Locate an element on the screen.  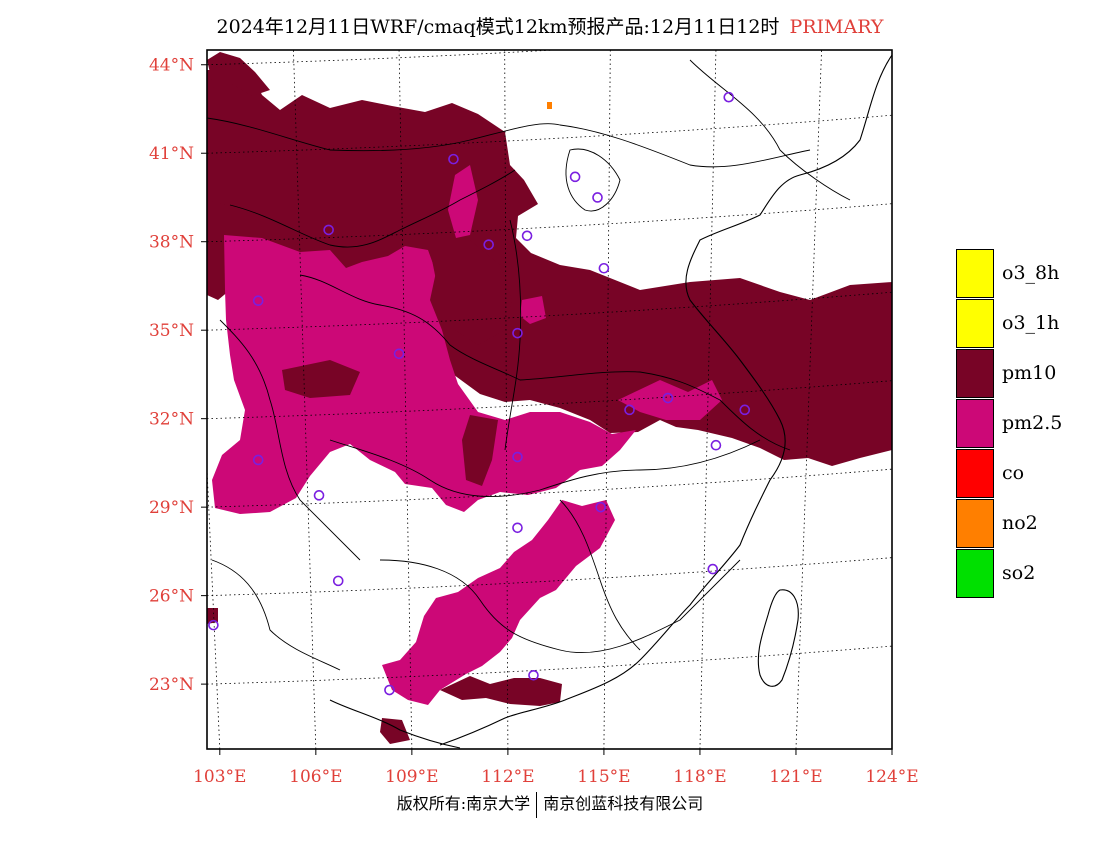
lat-tick-label-5: 29°N is located at coordinates (171, 508).